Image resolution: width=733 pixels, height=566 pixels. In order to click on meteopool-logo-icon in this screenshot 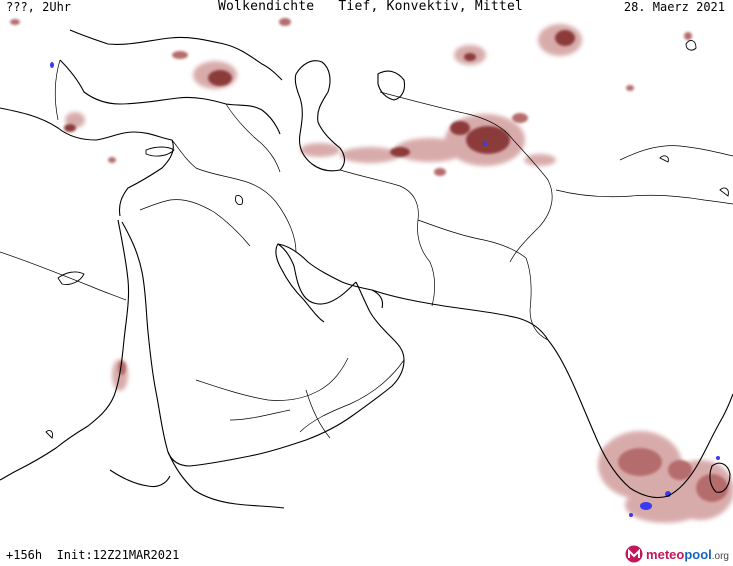, I will do `click(634, 554)`.